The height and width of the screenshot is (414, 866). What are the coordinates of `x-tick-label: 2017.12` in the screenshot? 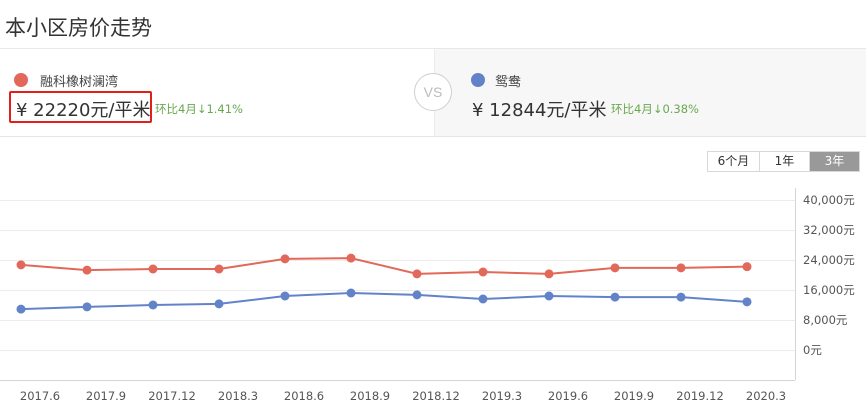 It's located at (172, 396).